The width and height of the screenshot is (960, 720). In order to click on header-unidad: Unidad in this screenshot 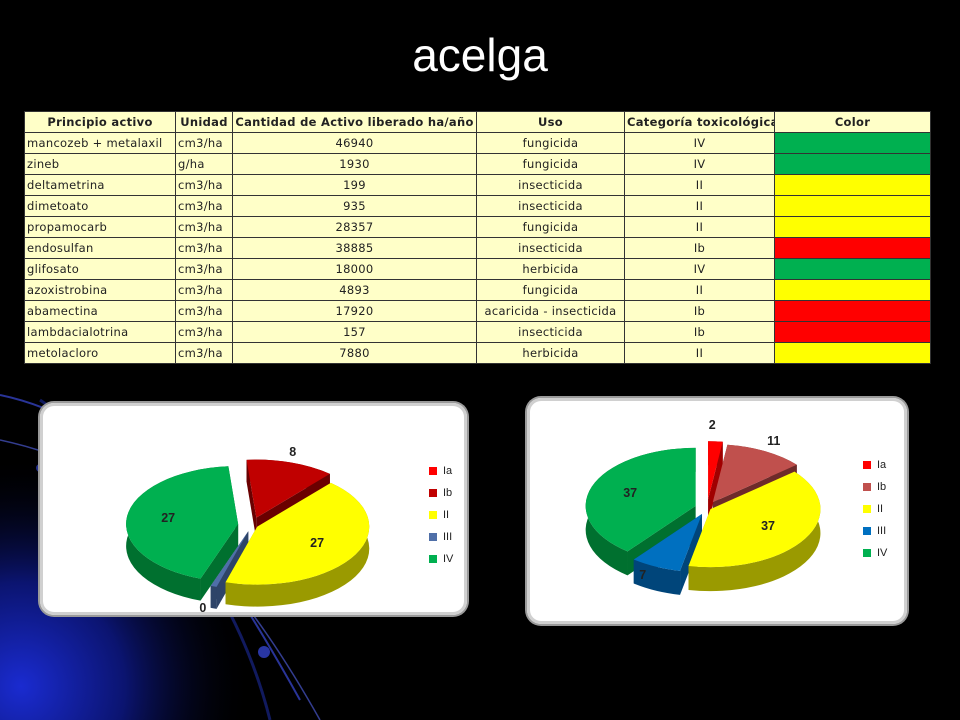, I will do `click(204, 122)`.